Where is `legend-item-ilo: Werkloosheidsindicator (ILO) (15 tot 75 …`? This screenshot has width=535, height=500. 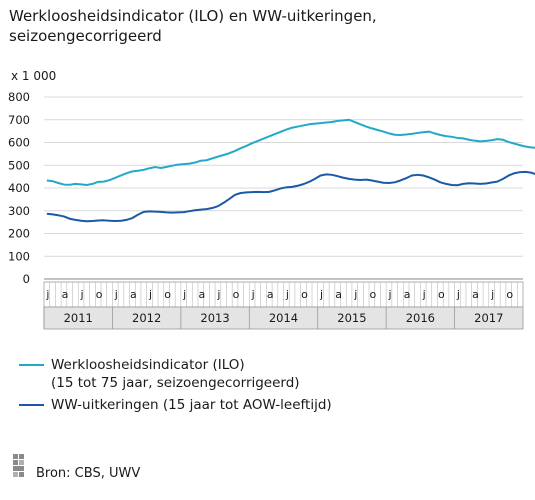
legend-item-ilo: Werkloosheidsindicator (ILO) (15 tot 75 … is located at coordinates (175, 374).